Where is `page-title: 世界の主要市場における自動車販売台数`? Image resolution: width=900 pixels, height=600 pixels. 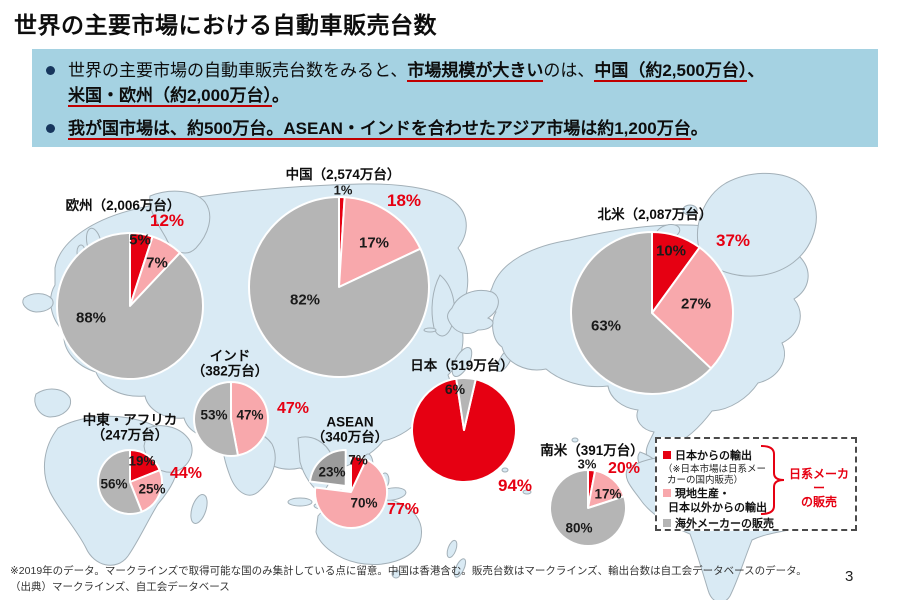 page-title: 世界の主要市場における自動車販売台数 is located at coordinates (225, 25).